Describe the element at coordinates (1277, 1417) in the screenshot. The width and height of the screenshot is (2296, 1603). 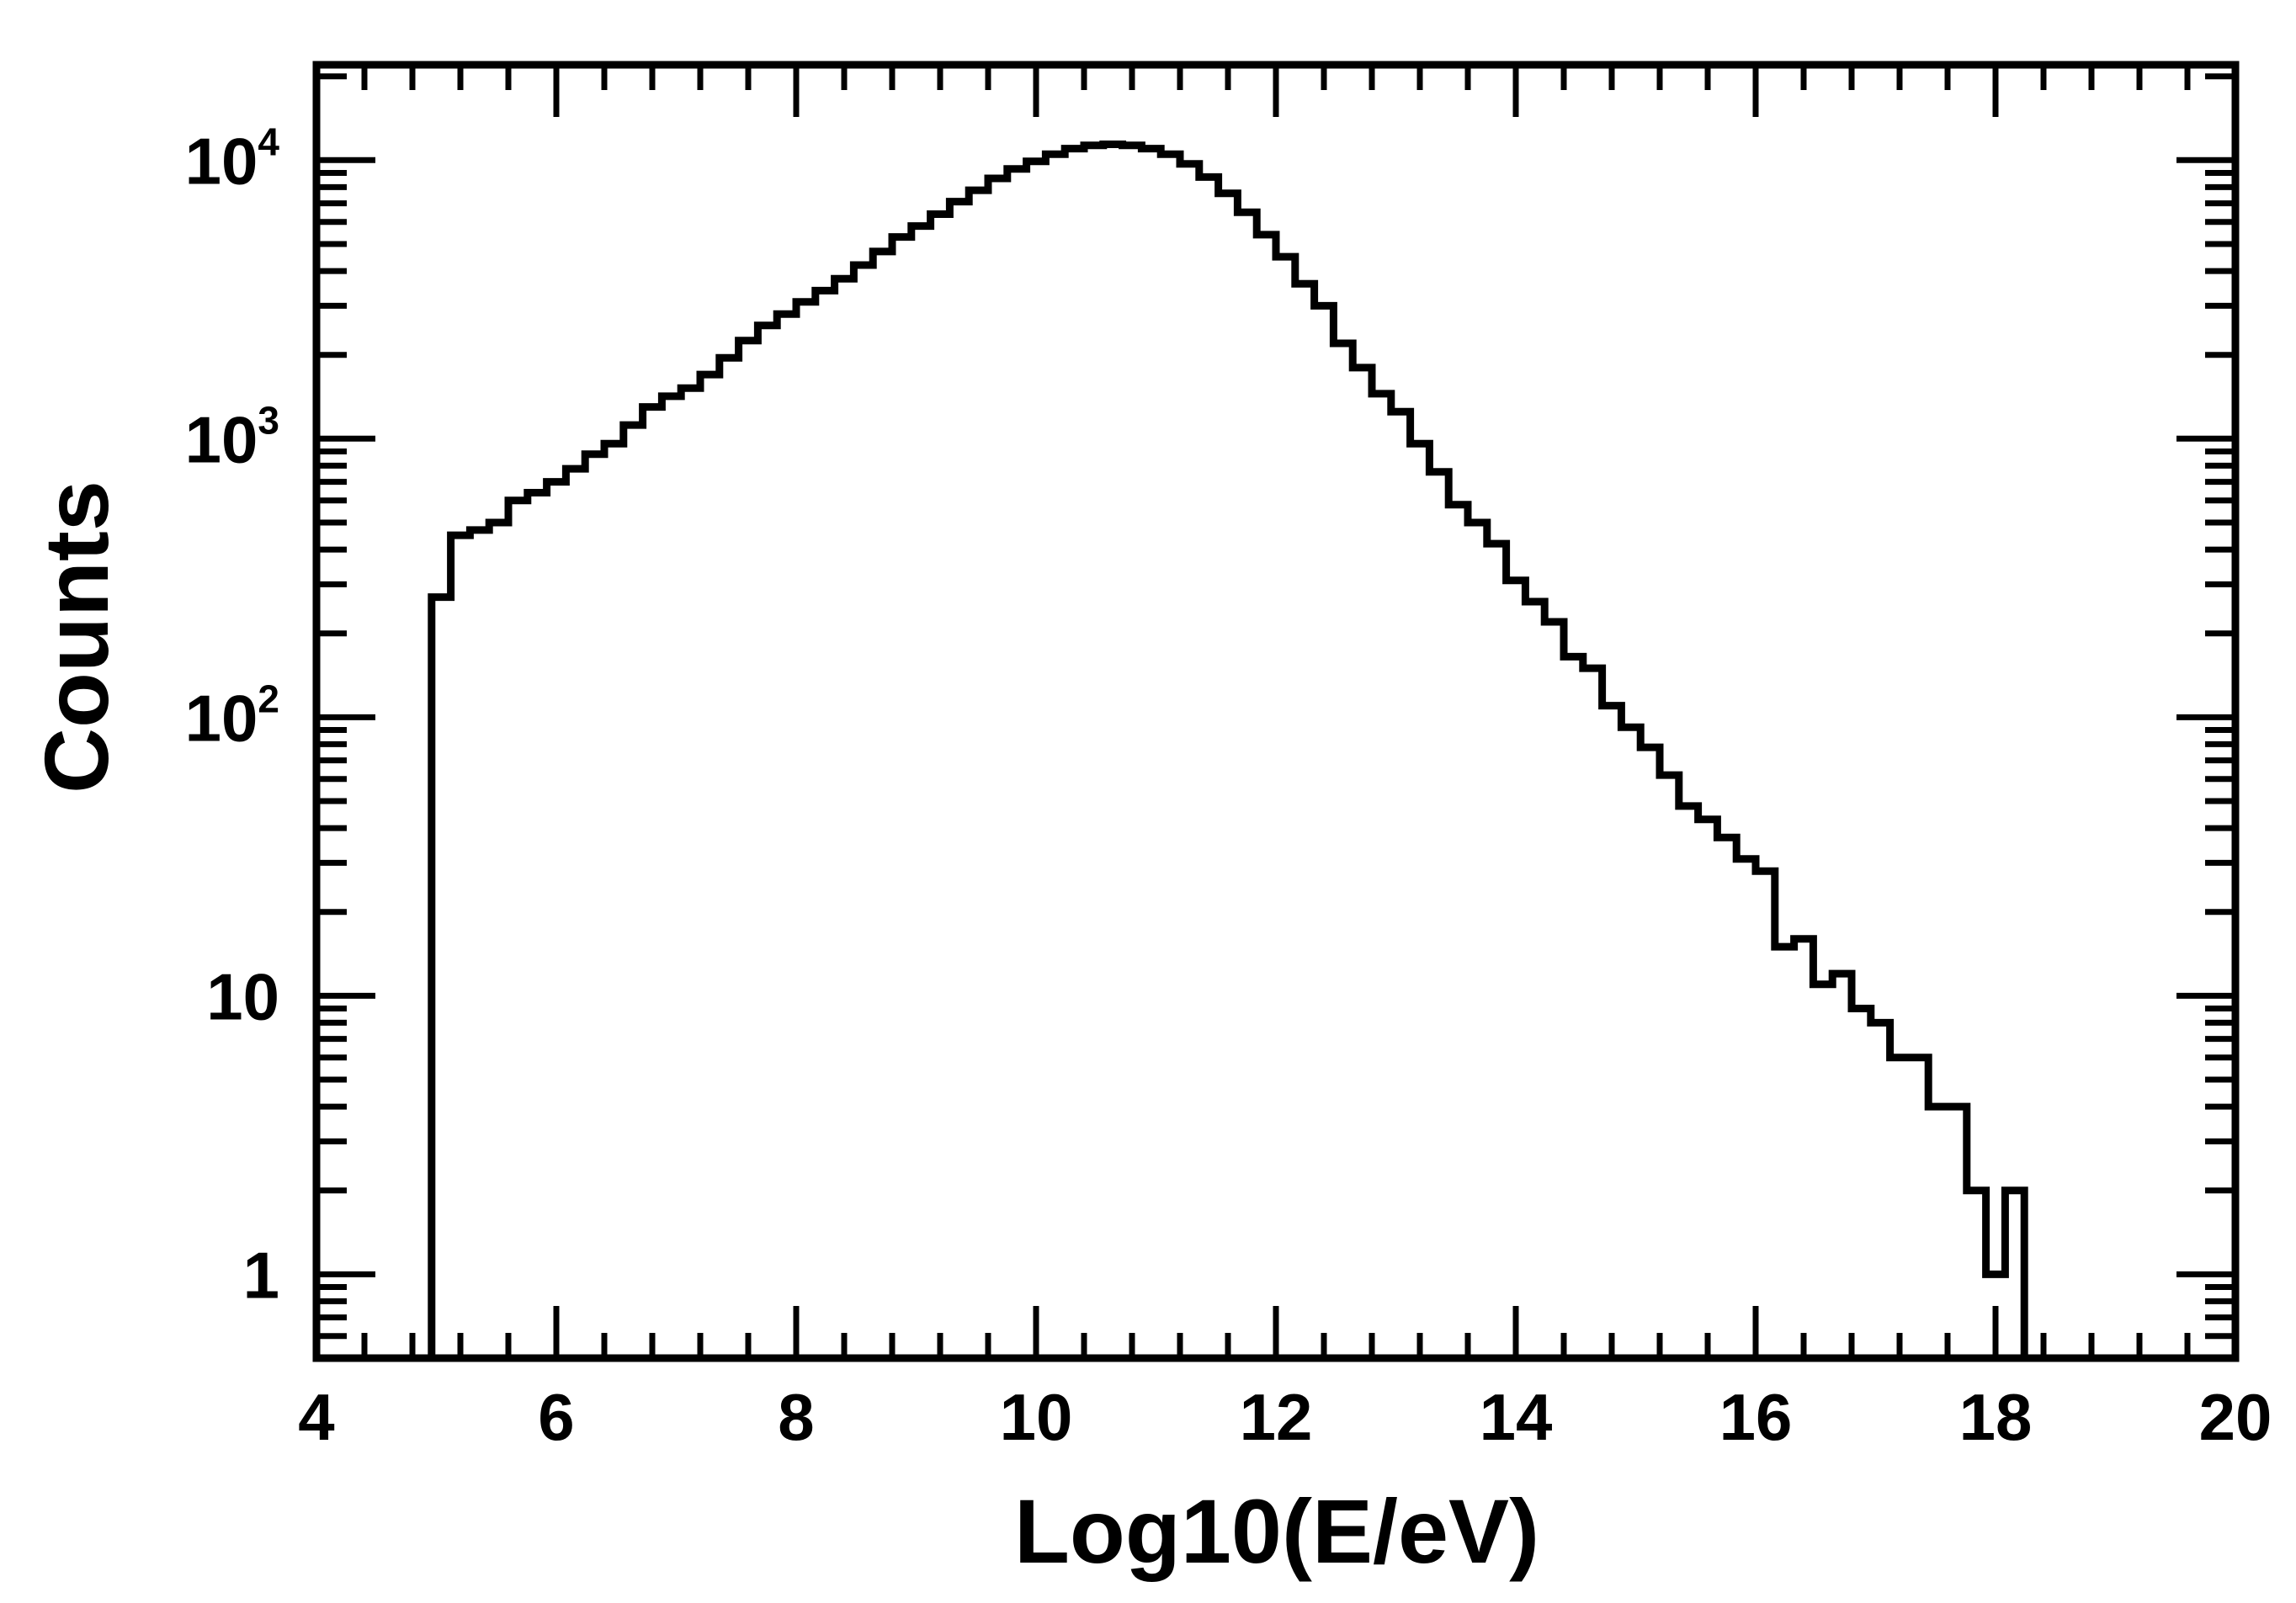
I see `x-tick-label: 12` at that location.